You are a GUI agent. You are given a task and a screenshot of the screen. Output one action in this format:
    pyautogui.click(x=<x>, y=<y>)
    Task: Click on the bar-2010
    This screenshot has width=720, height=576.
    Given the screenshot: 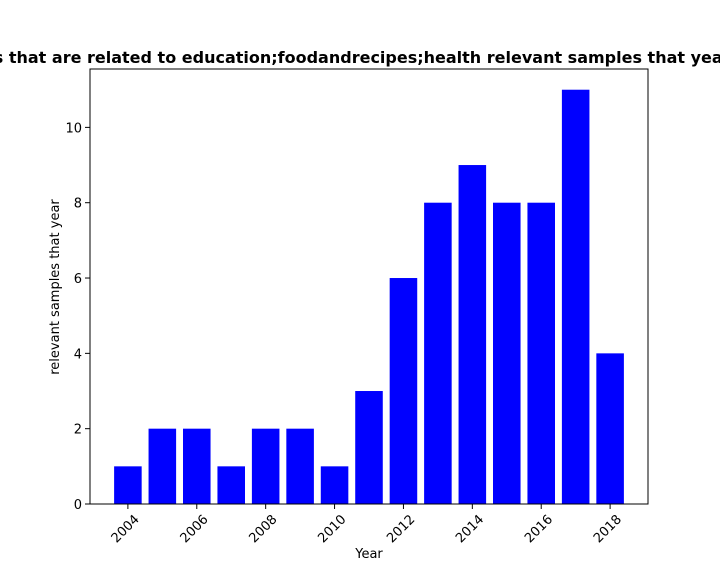 What is the action you would take?
    pyautogui.click(x=334, y=485)
    